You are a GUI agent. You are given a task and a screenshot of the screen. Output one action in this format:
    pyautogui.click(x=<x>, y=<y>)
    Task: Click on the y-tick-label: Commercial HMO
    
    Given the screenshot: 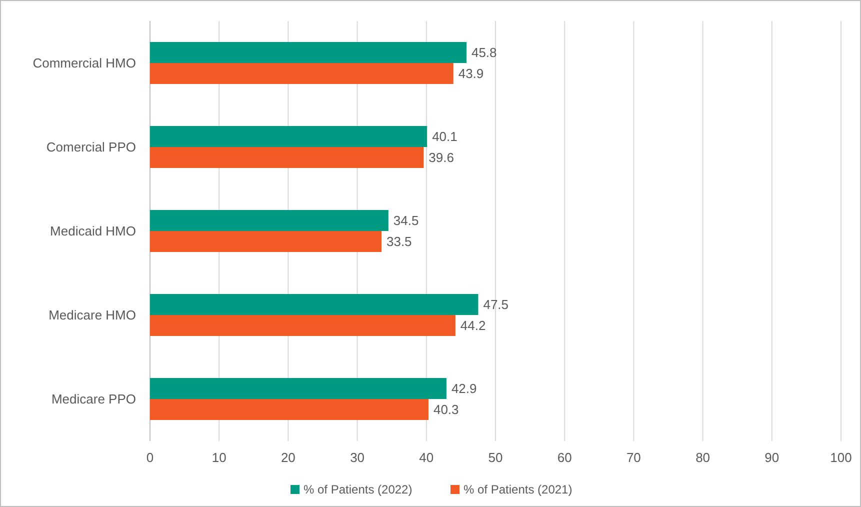 What is the action you would take?
    pyautogui.click(x=84, y=63)
    